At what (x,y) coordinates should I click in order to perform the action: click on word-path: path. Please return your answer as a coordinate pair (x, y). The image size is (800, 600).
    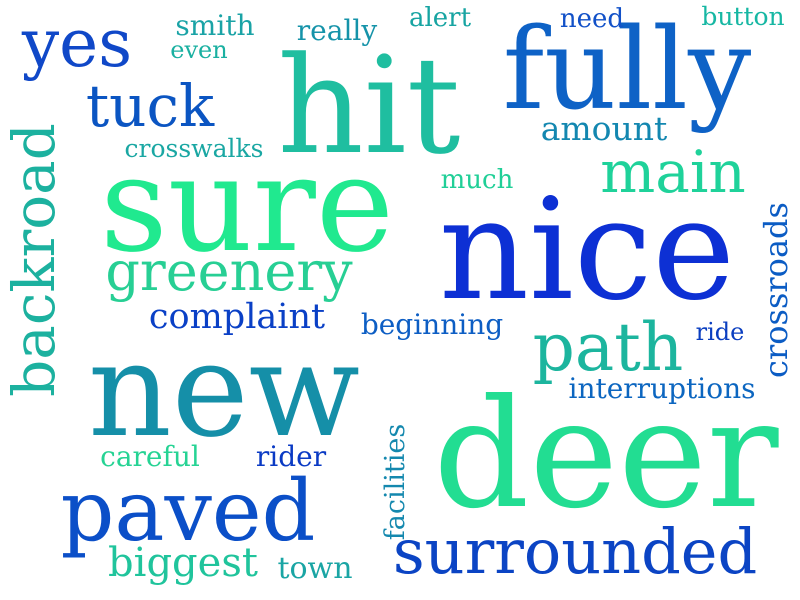
    Looking at the image, I should click on (608, 347).